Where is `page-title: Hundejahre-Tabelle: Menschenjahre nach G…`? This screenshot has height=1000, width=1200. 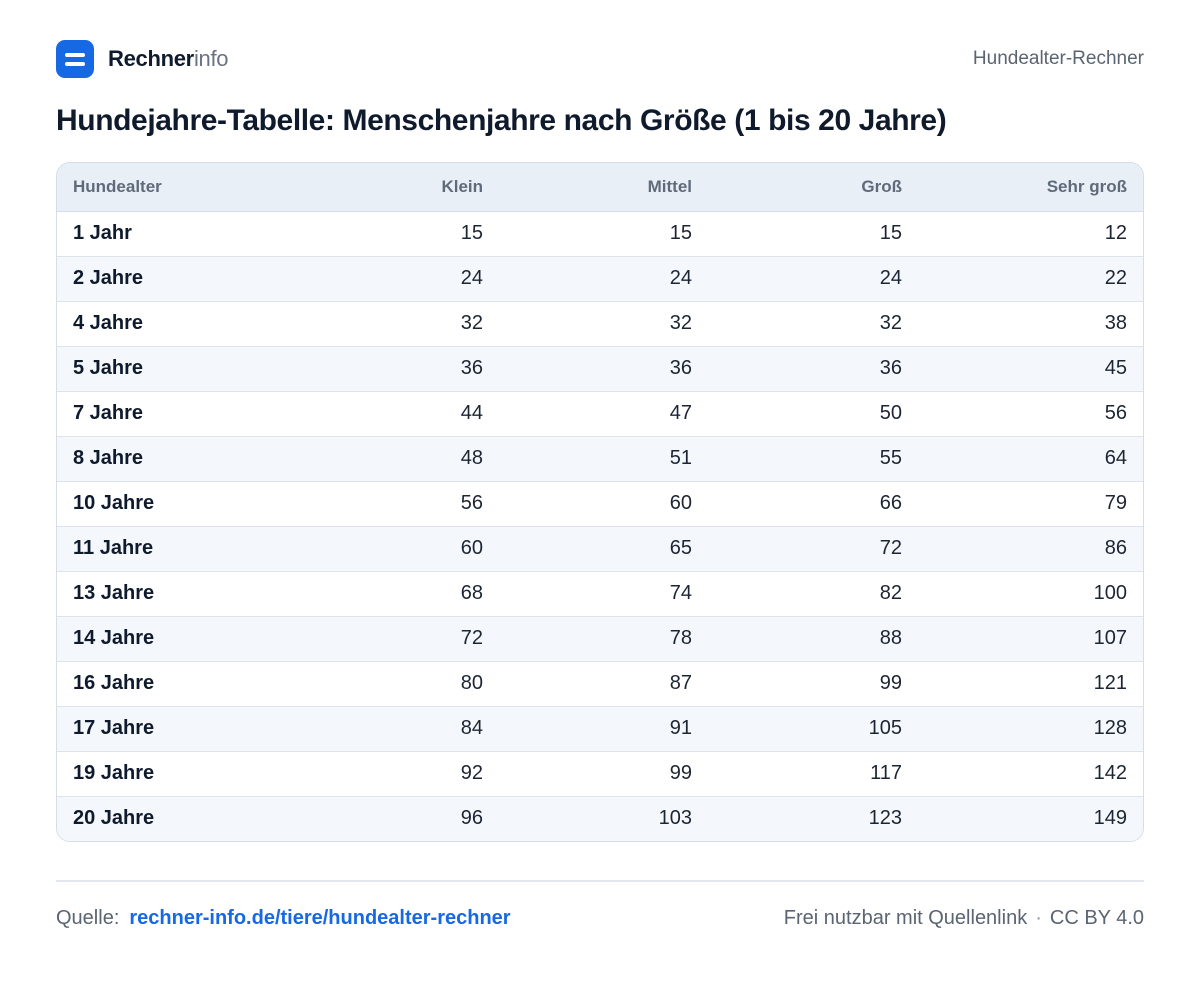 page-title: Hundejahre-Tabelle: Menschenjahre nach G… is located at coordinates (501, 120).